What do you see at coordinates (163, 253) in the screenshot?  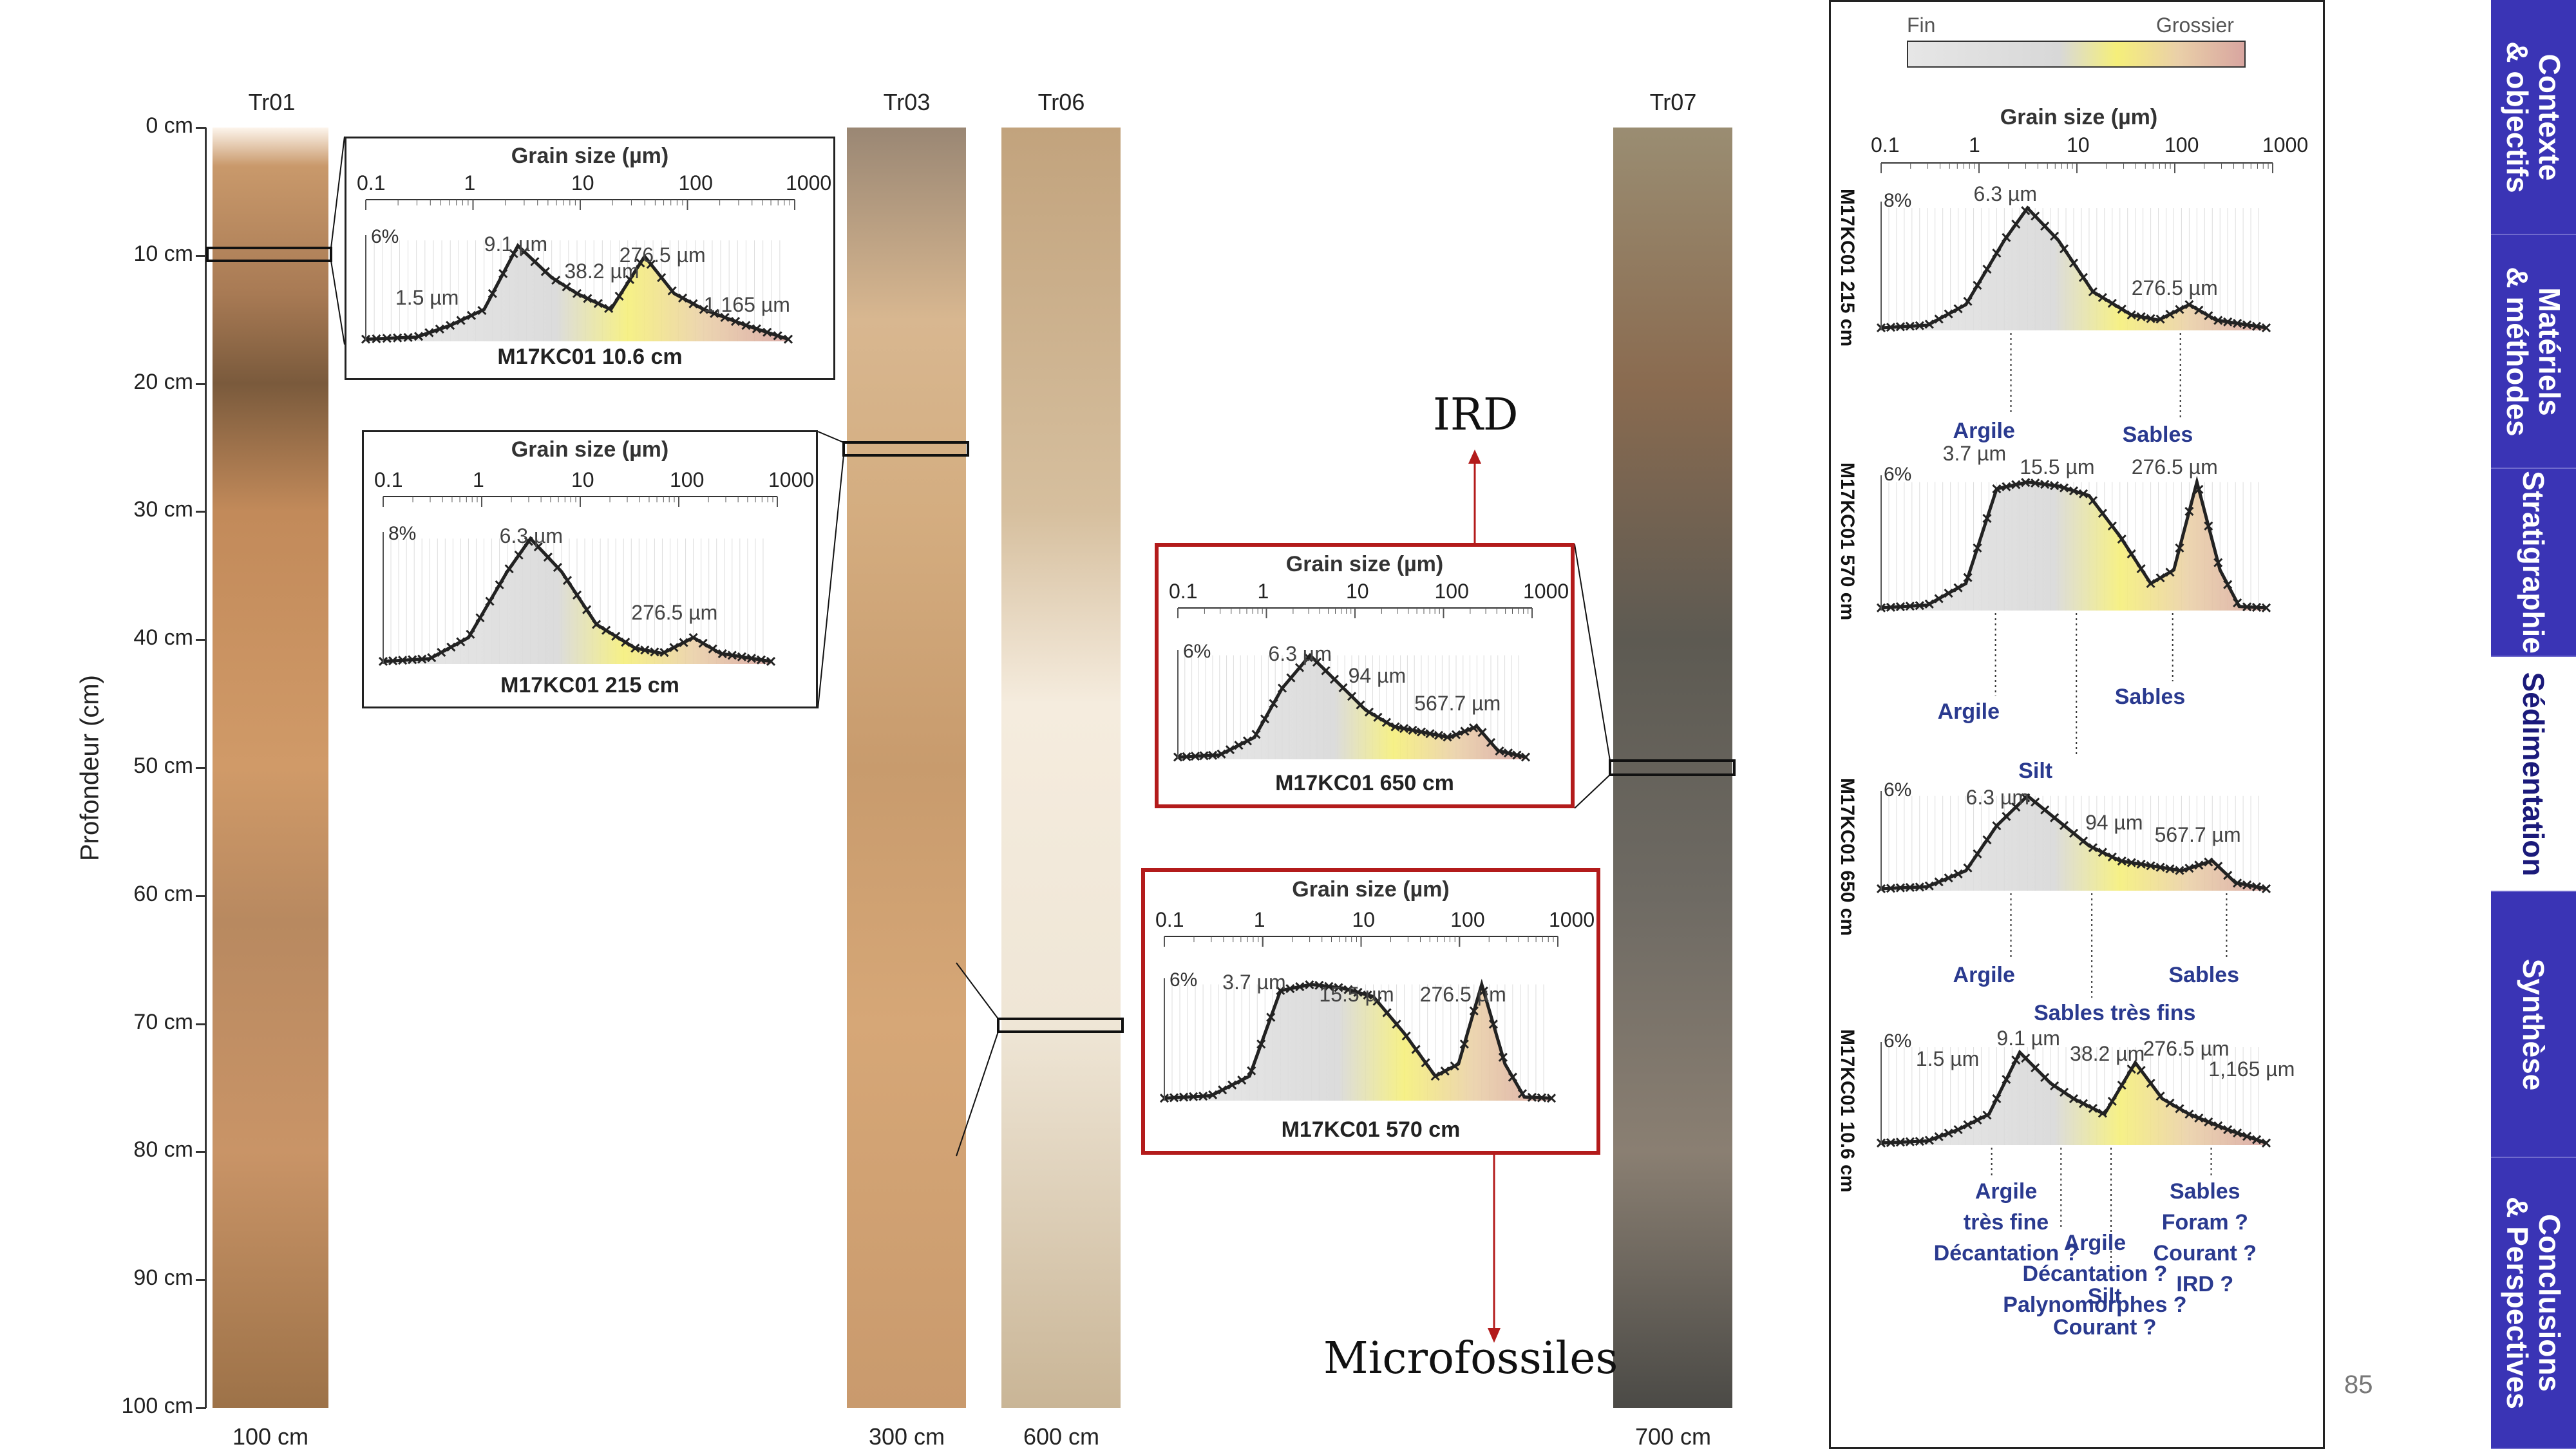 I see `depth-tick-label: 10 cm` at bounding box center [163, 253].